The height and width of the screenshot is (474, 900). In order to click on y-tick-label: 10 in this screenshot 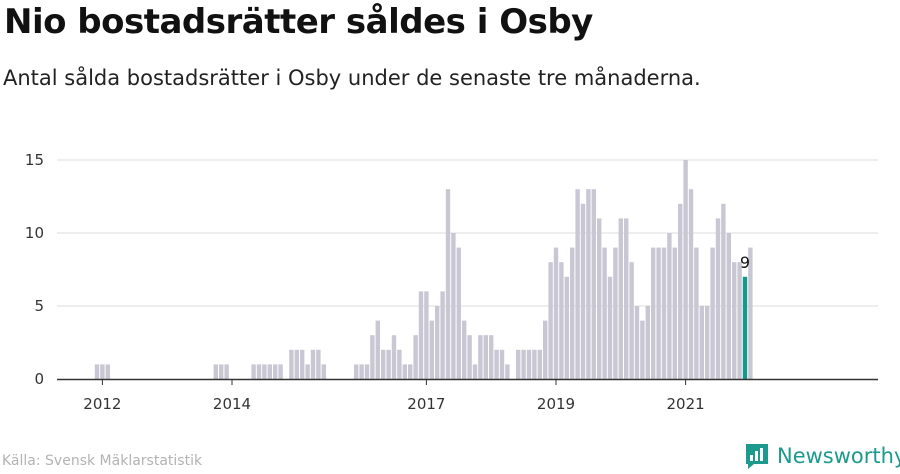, I will do `click(34, 233)`.